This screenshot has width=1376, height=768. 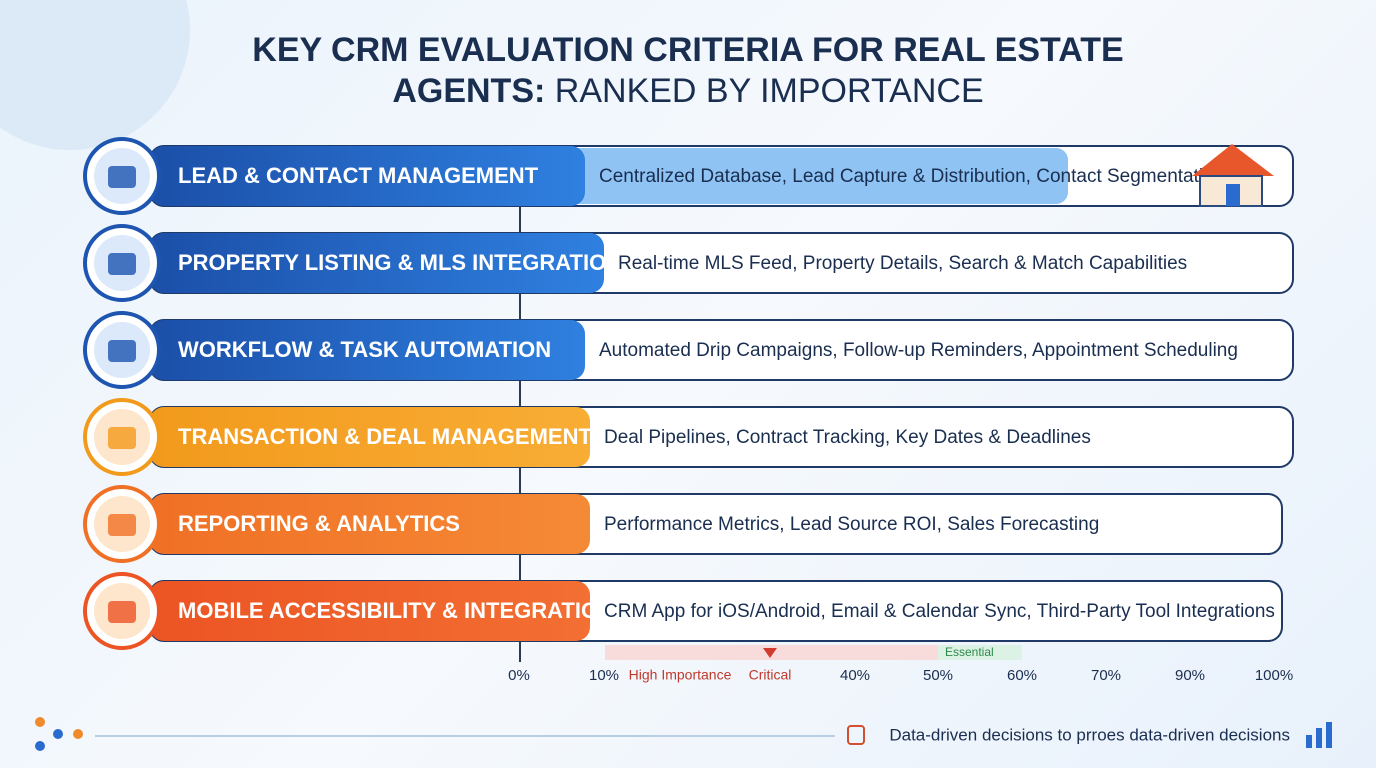 I want to click on essential-label: Essential, so click(x=969, y=652).